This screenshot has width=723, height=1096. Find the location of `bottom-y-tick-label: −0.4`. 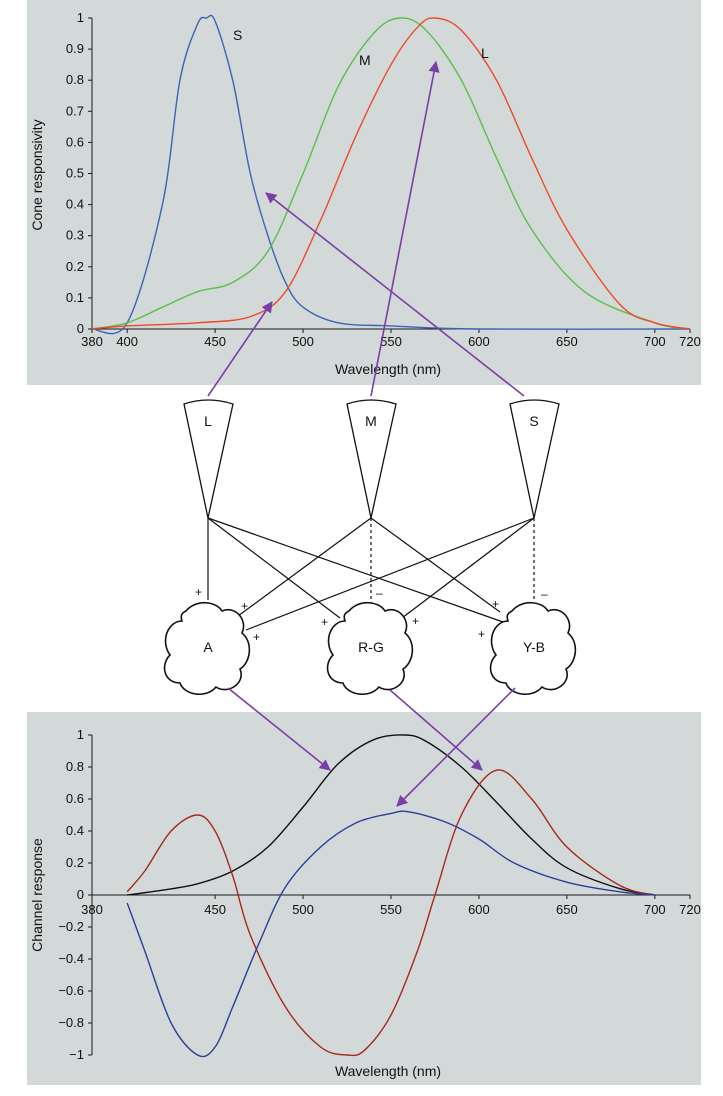

bottom-y-tick-label: −0.4 is located at coordinates (71, 958).